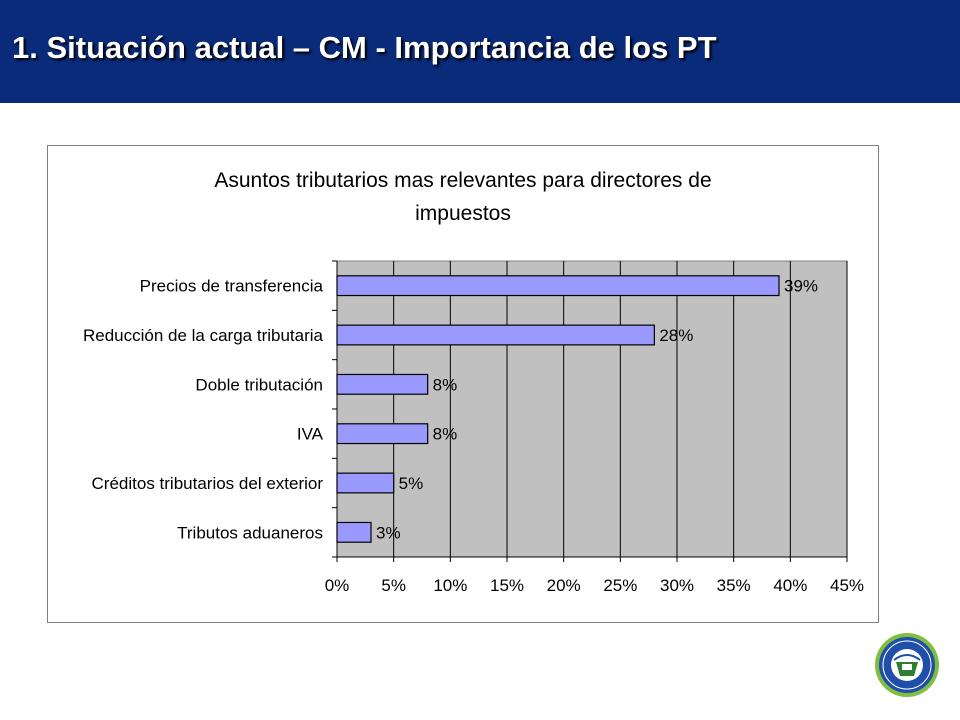 The image size is (960, 720). I want to click on tick-label: 5%, so click(393, 585).